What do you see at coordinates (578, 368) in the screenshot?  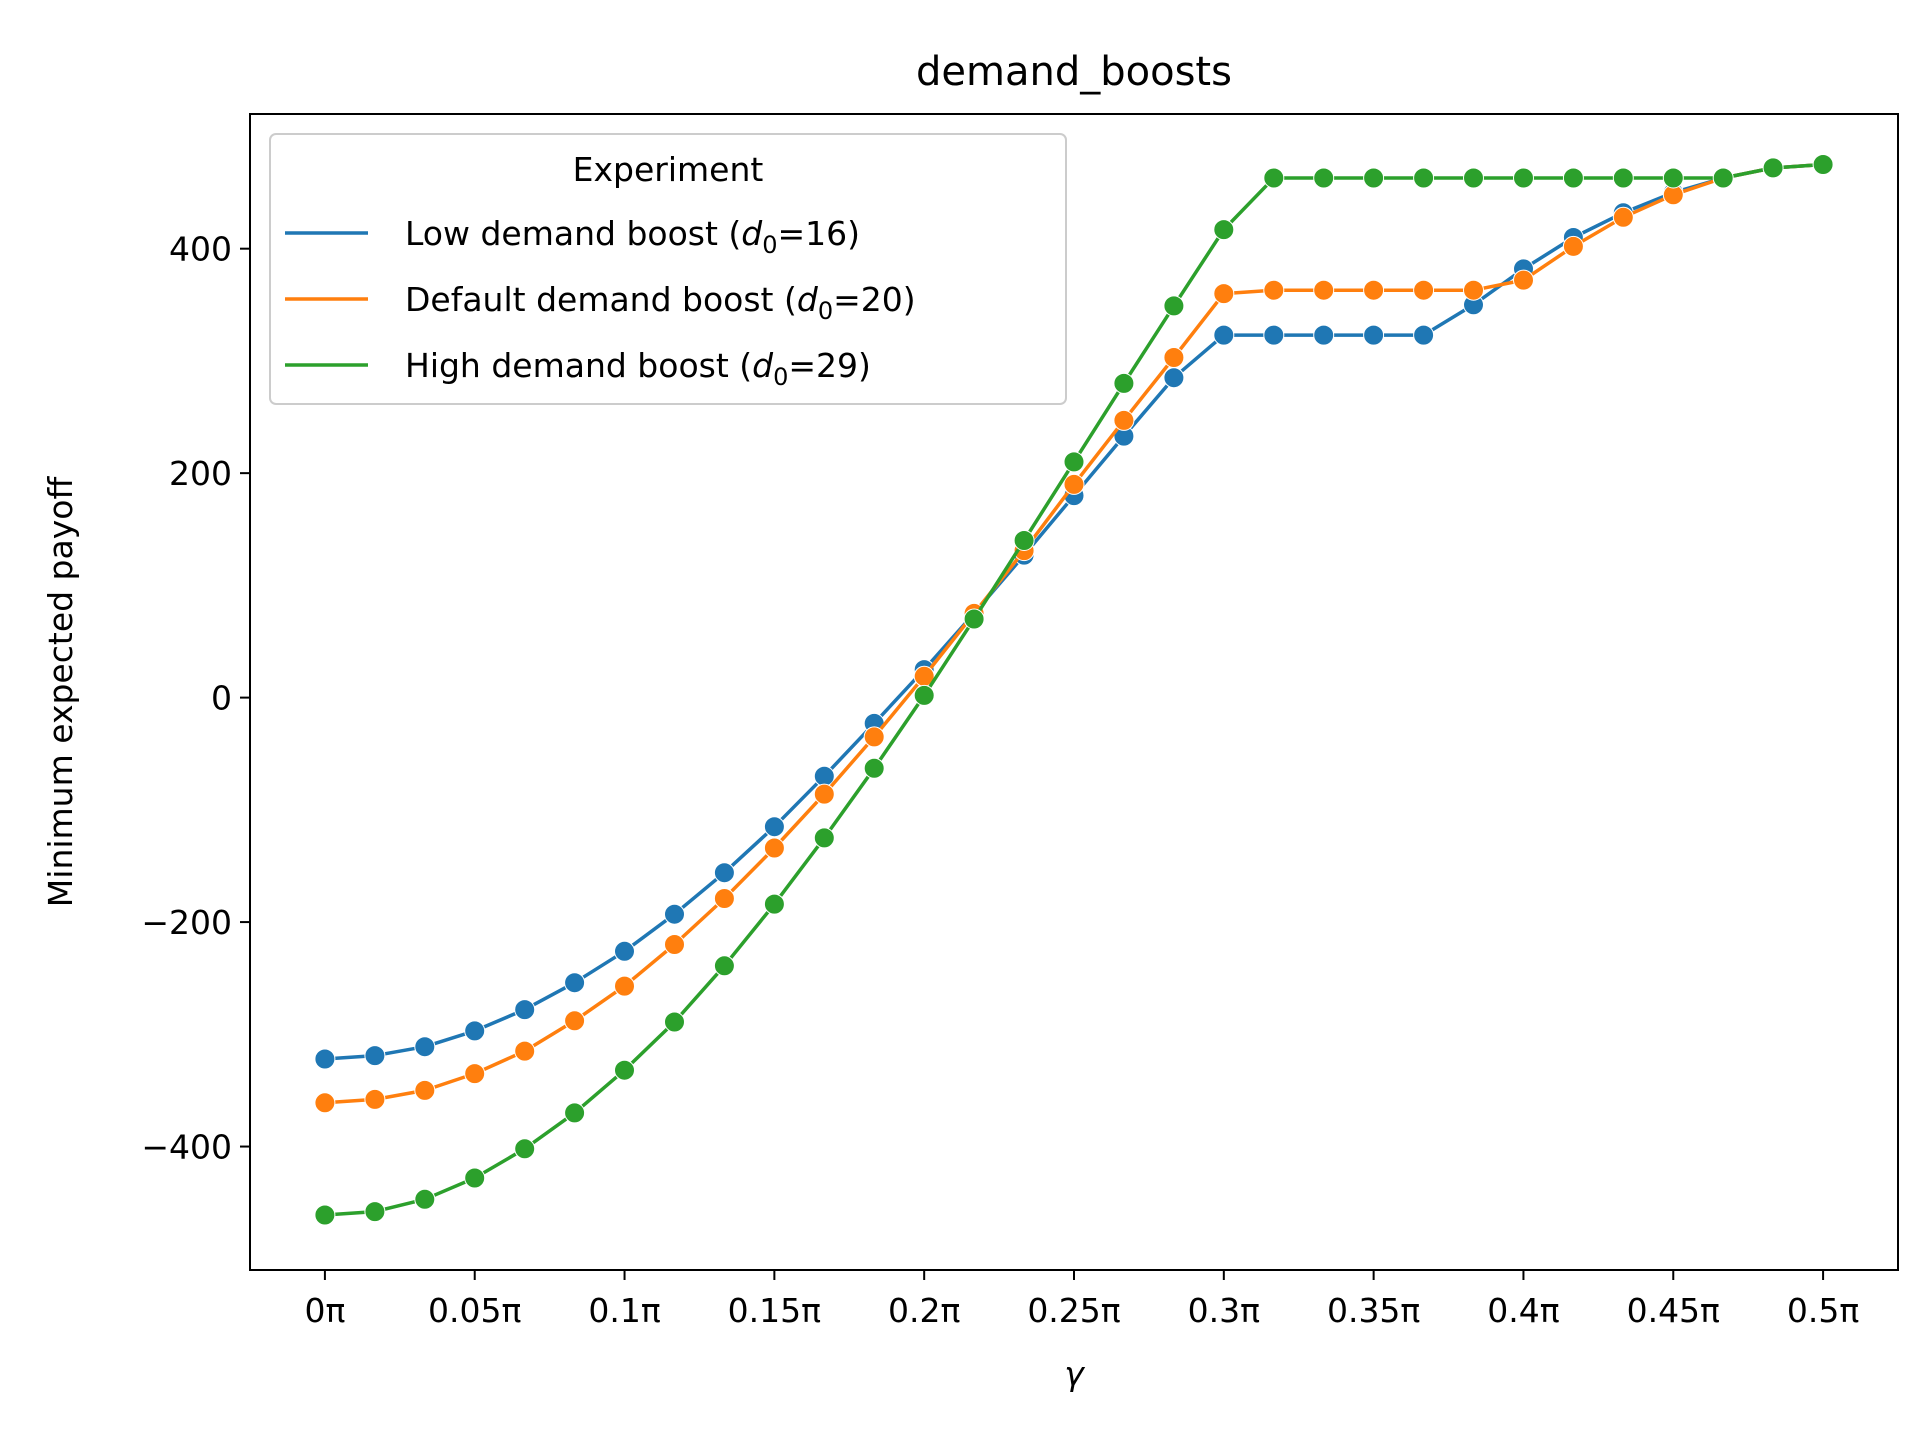 I see `legend-entry-3: High demand boost (d0=29)` at bounding box center [578, 368].